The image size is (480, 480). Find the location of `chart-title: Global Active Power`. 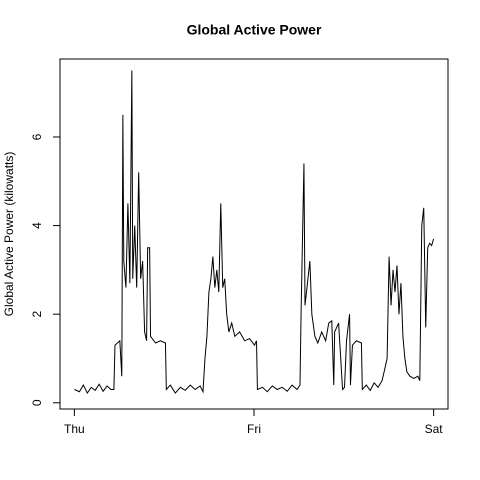

chart-title: Global Active Power is located at coordinates (254, 30).